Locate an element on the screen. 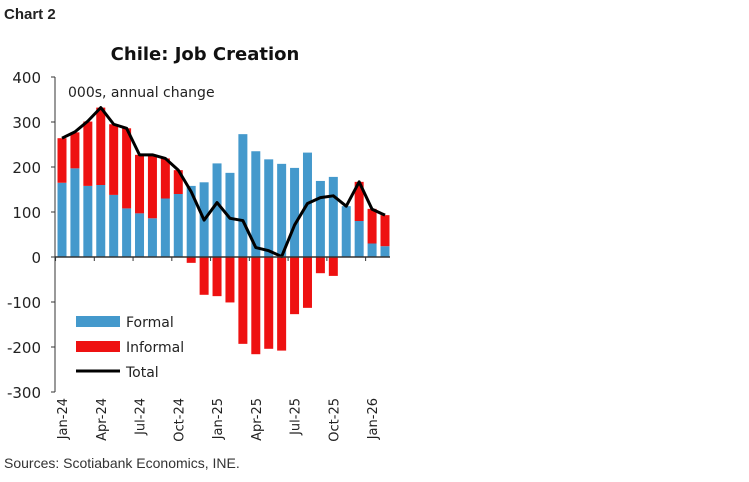  x-tick-label: Oct-25 is located at coordinates (334, 420).